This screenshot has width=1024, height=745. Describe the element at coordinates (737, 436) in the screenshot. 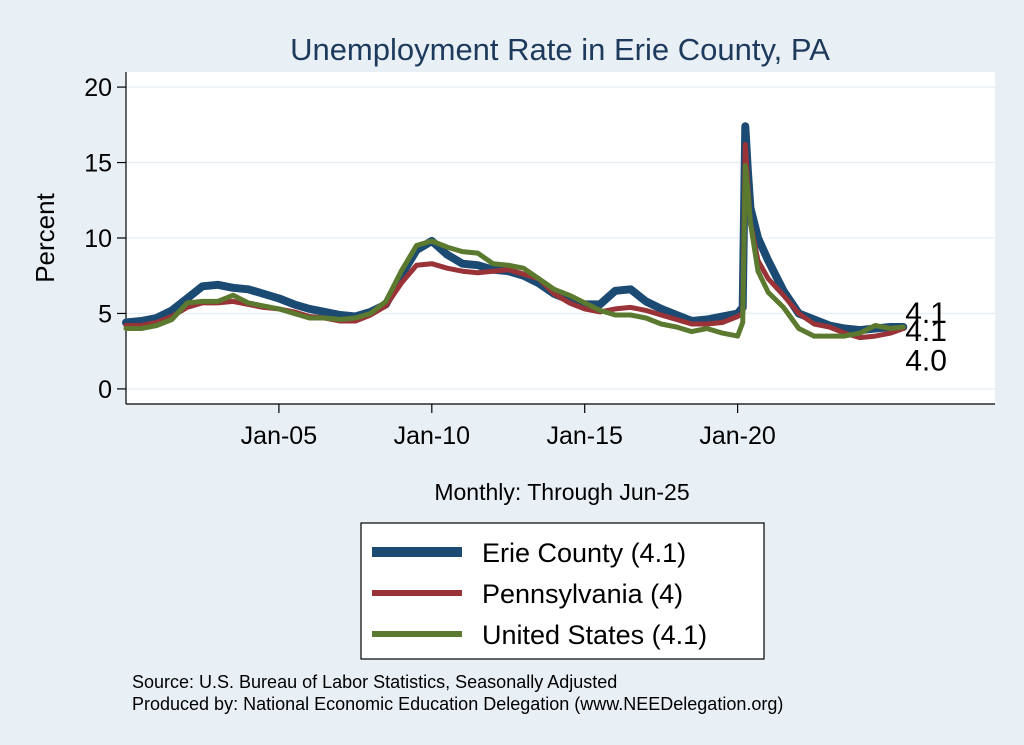

I see `x-tick-label: Jan-20` at that location.